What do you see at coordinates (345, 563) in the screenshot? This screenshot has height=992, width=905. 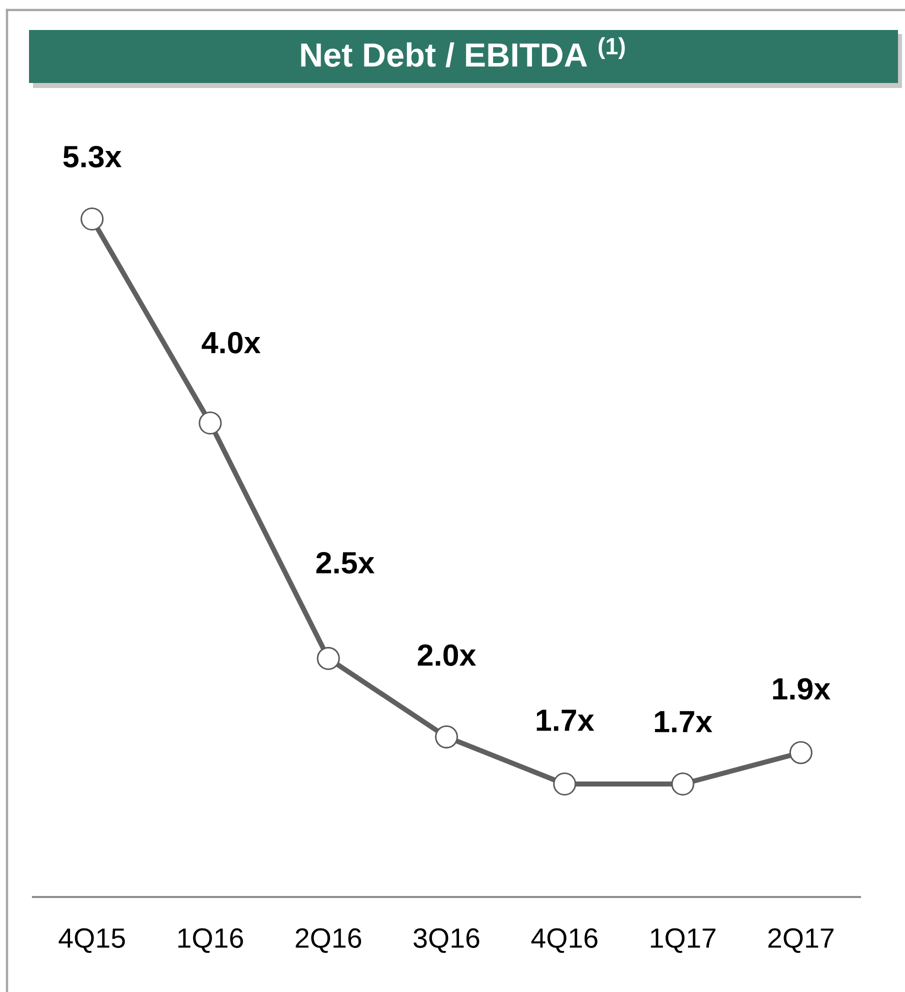 I see `data-label: 2.5x` at bounding box center [345, 563].